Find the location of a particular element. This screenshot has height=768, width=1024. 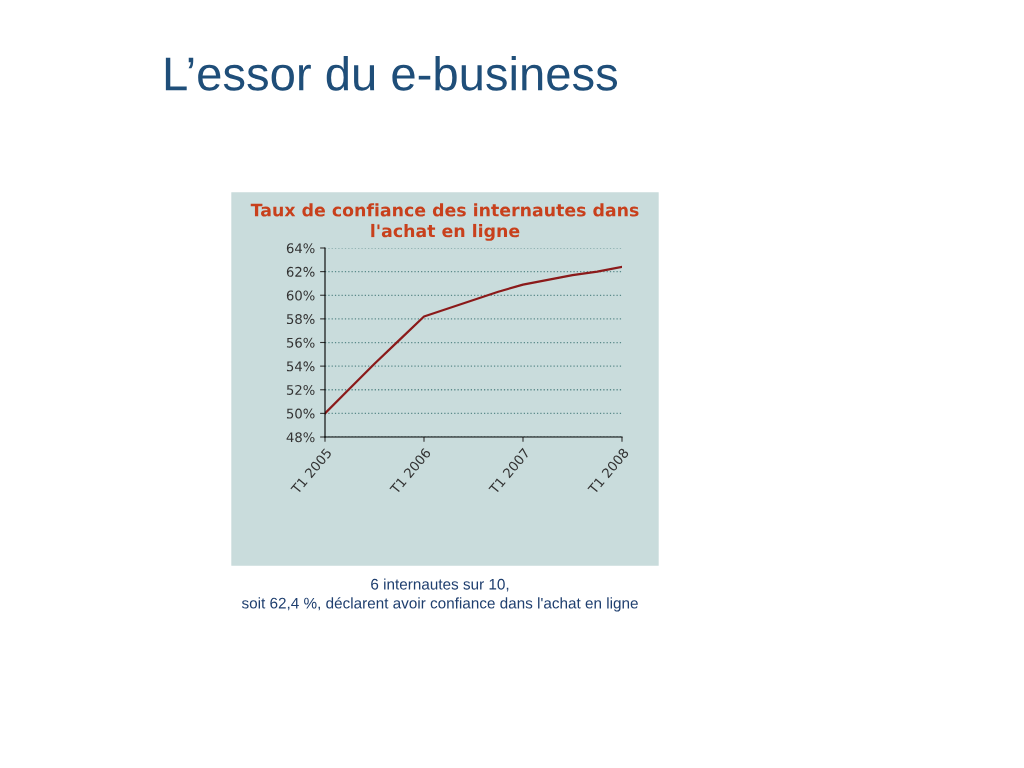

y-tick-label: 64% is located at coordinates (300, 248).